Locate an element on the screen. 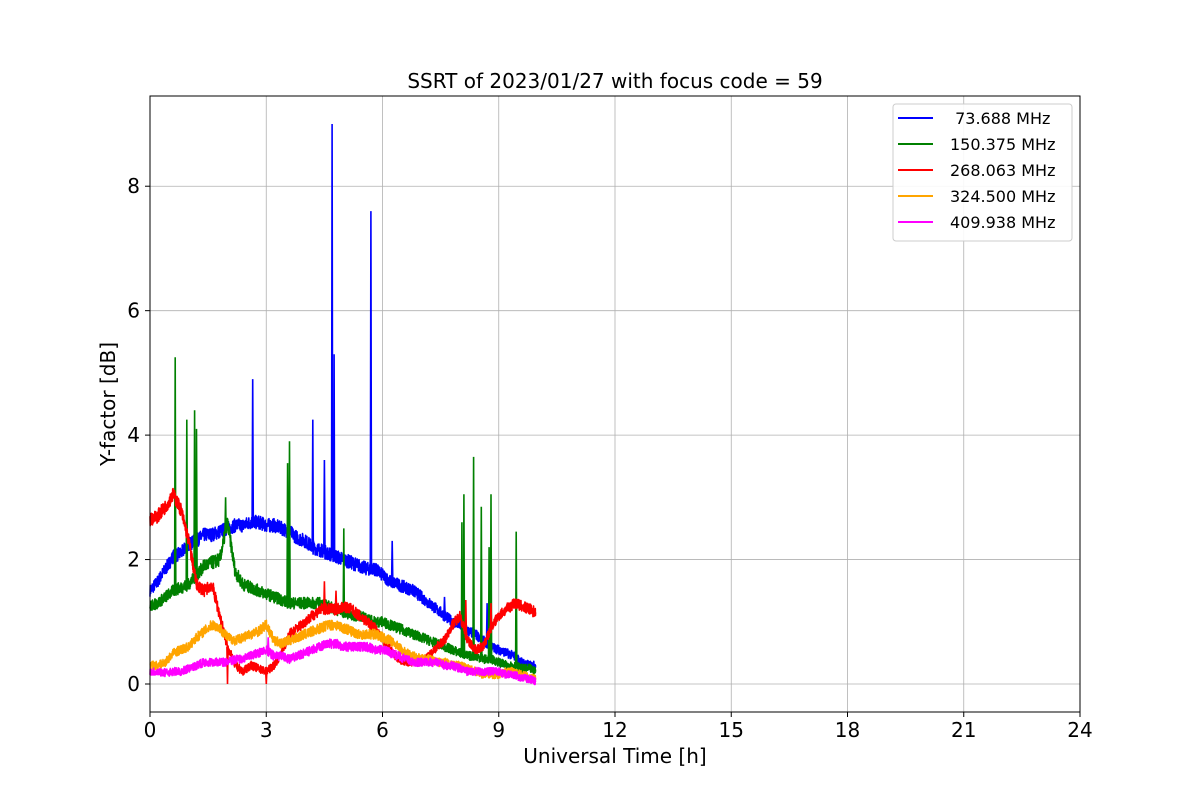 The width and height of the screenshot is (1200, 800). y-tick-label: 8 is located at coordinates (133, 186).